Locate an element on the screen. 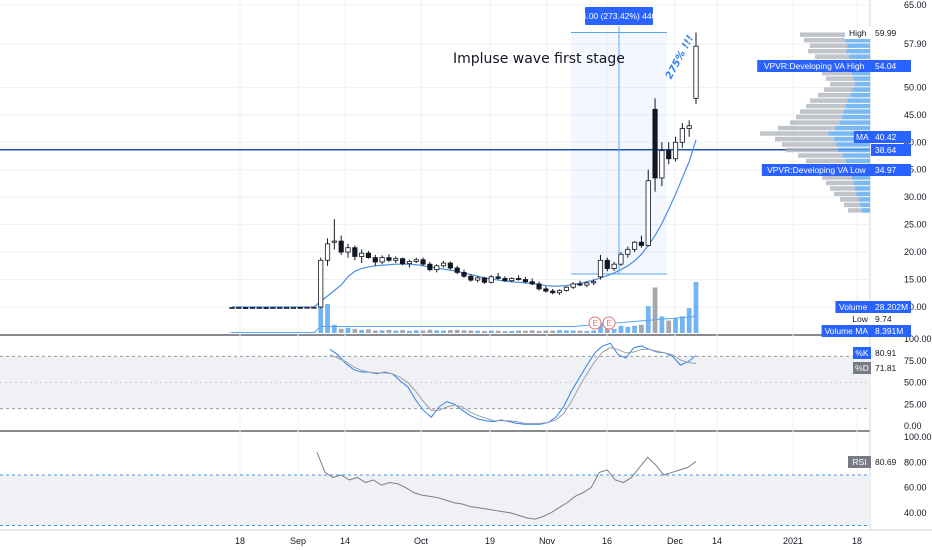 This screenshot has width=932, height=550. measure-label-box: 44.00 (273.42%) 4400 is located at coordinates (619, 16).